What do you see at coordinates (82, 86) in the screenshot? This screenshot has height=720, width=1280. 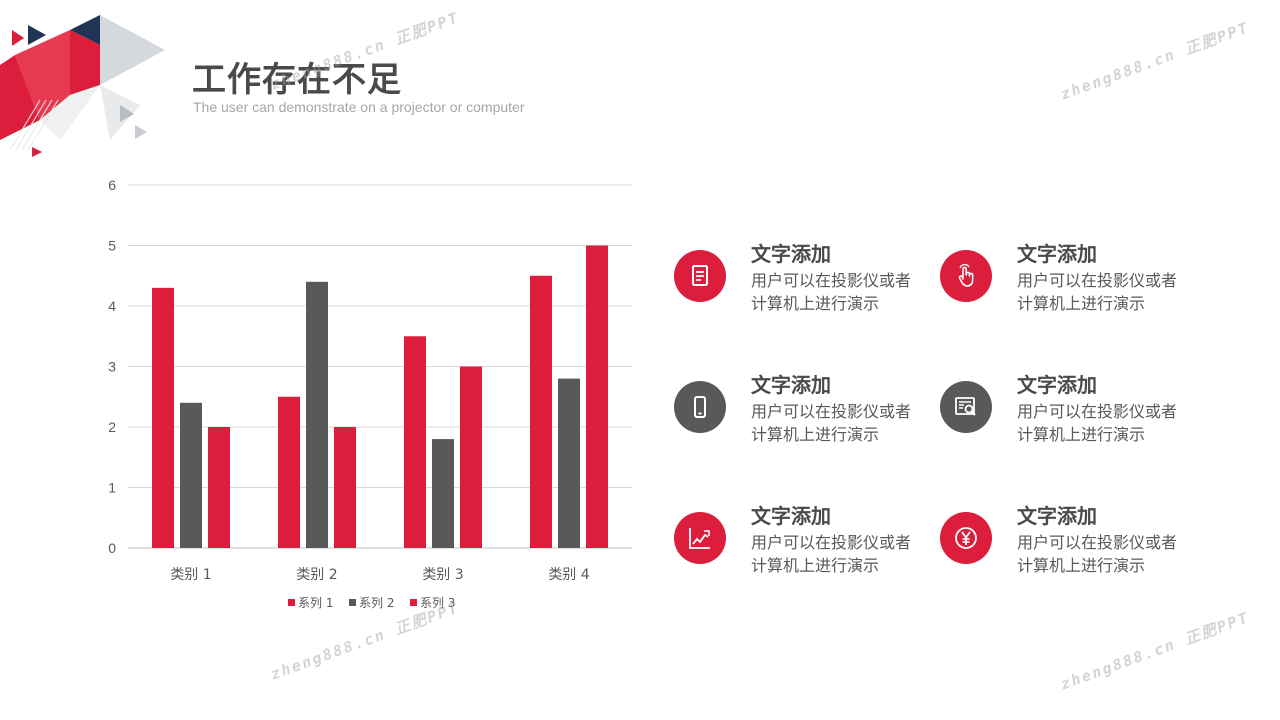 I see `geometric-corner-decoration` at bounding box center [82, 86].